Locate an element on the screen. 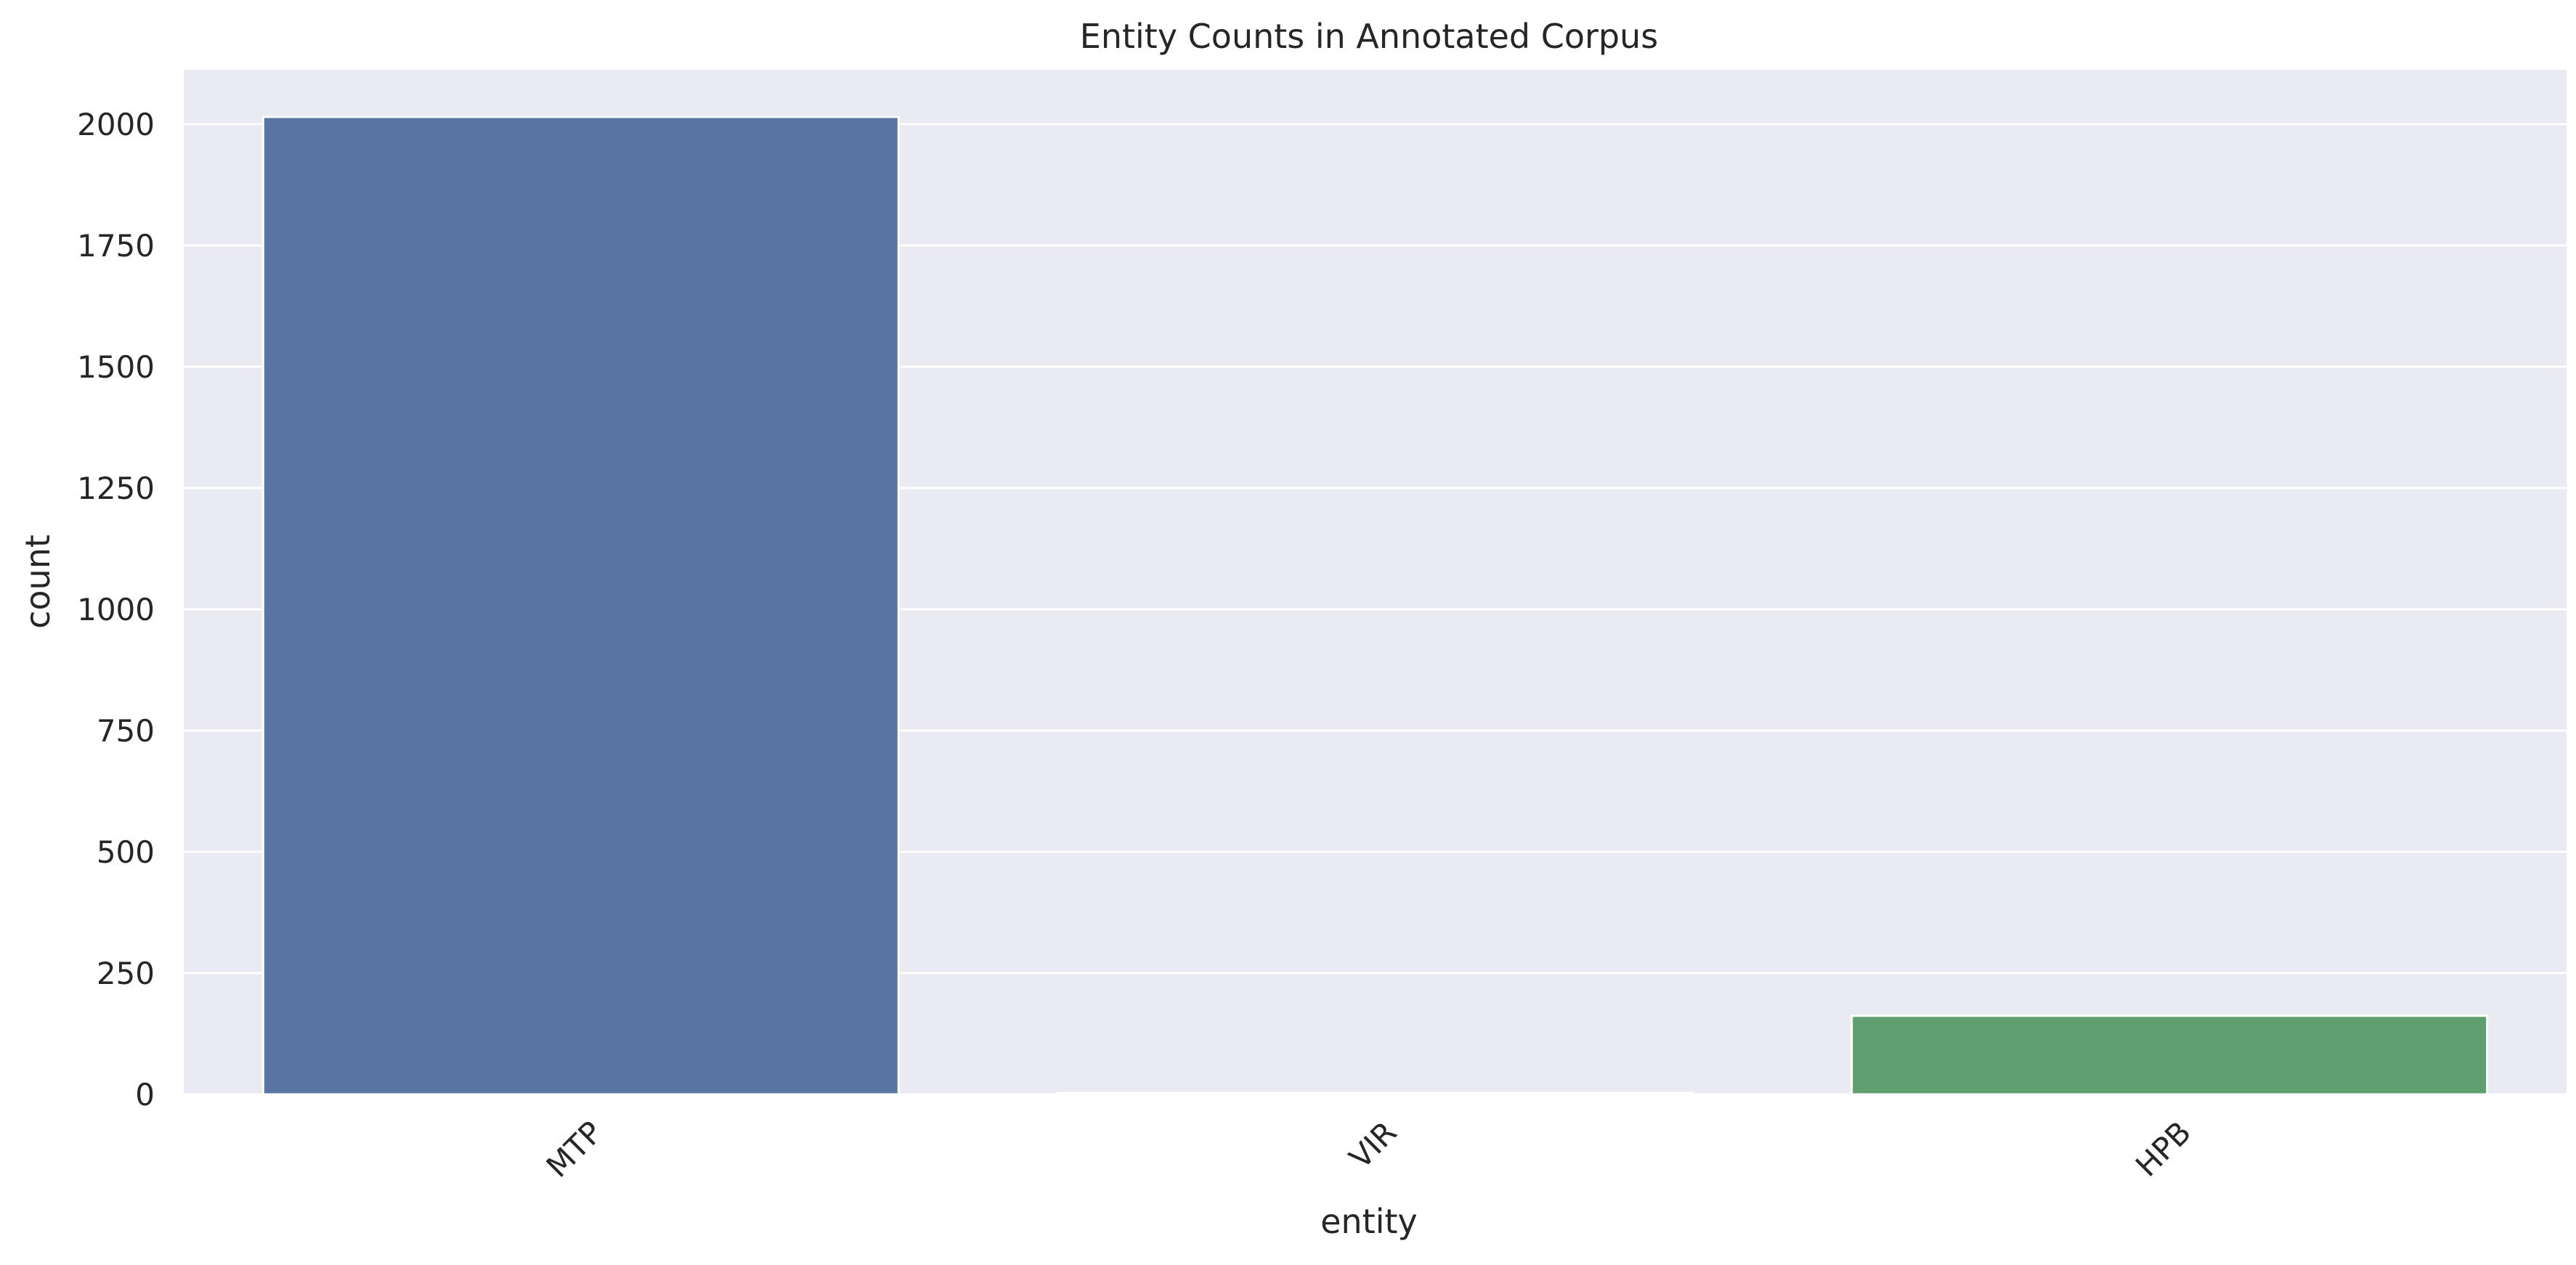  x-tick-label-hpb: HPB is located at coordinates (2163, 1149).